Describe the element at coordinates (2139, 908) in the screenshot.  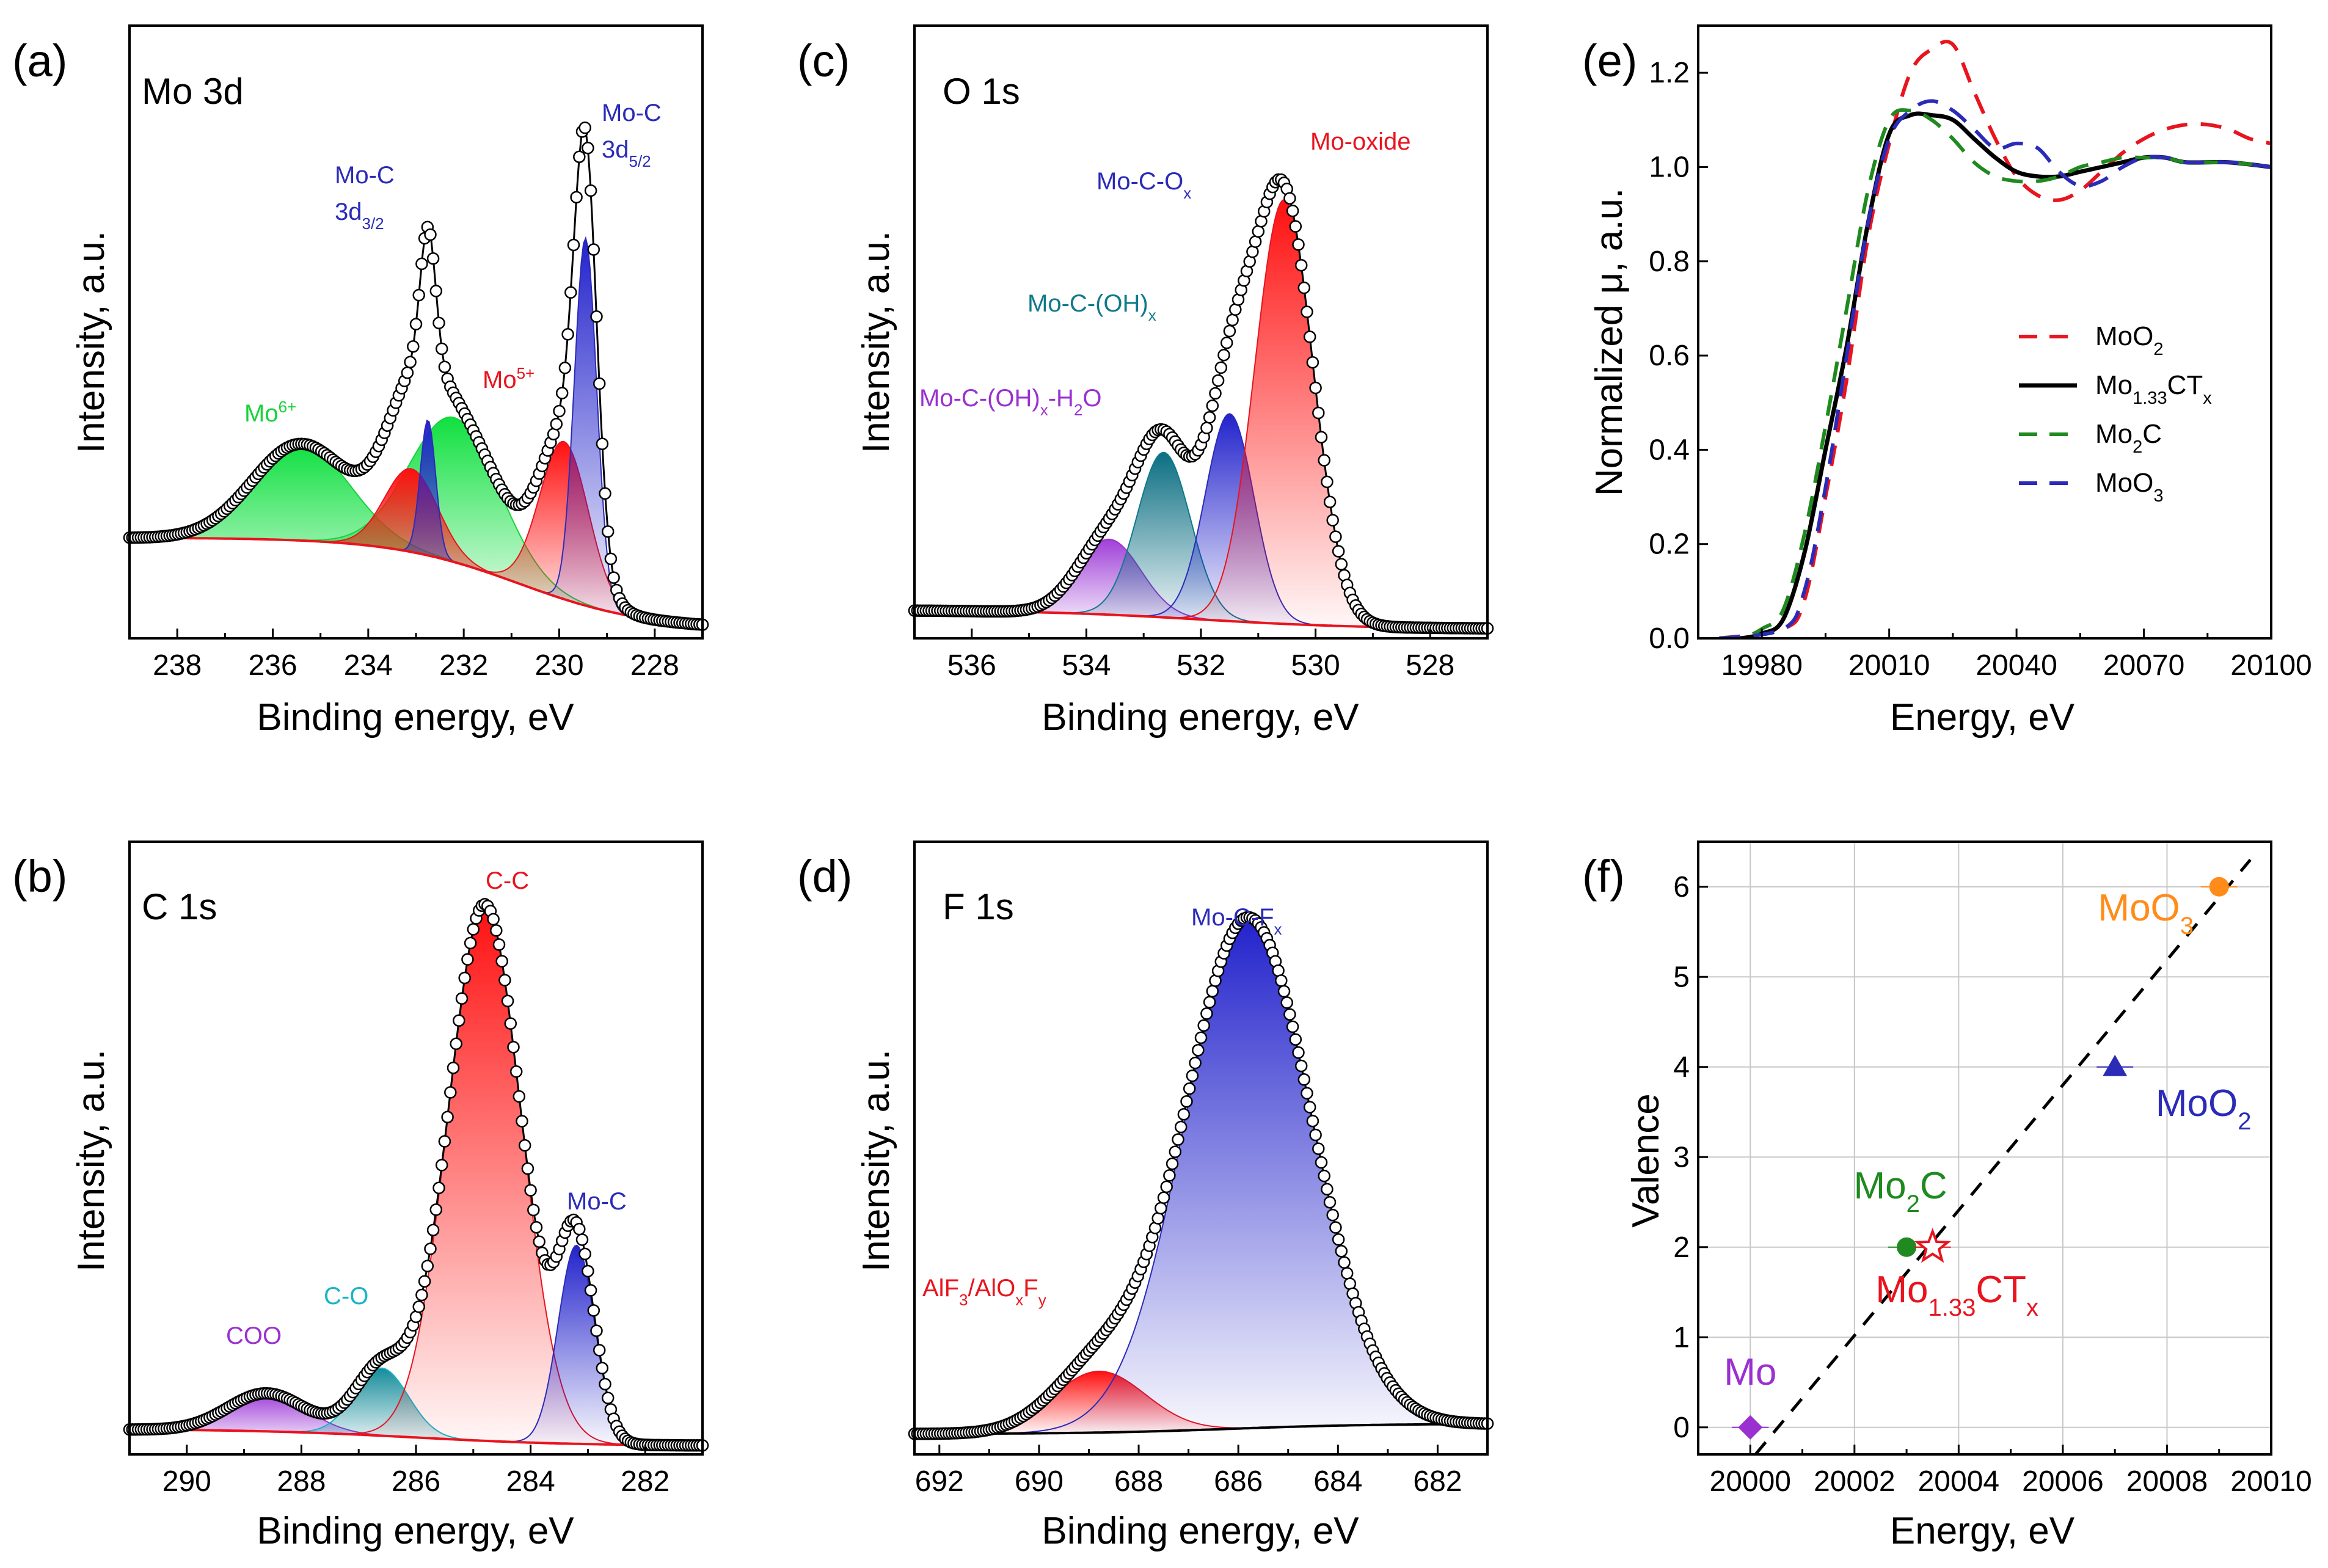
I see `point-label-moo3-part: MoO` at that location.